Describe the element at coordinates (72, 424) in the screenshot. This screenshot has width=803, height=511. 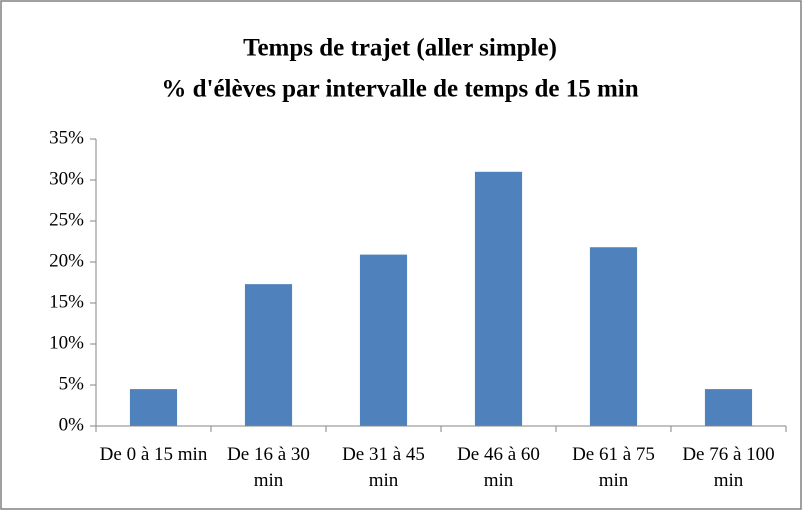
I see `y-tick-label: 0%` at that location.